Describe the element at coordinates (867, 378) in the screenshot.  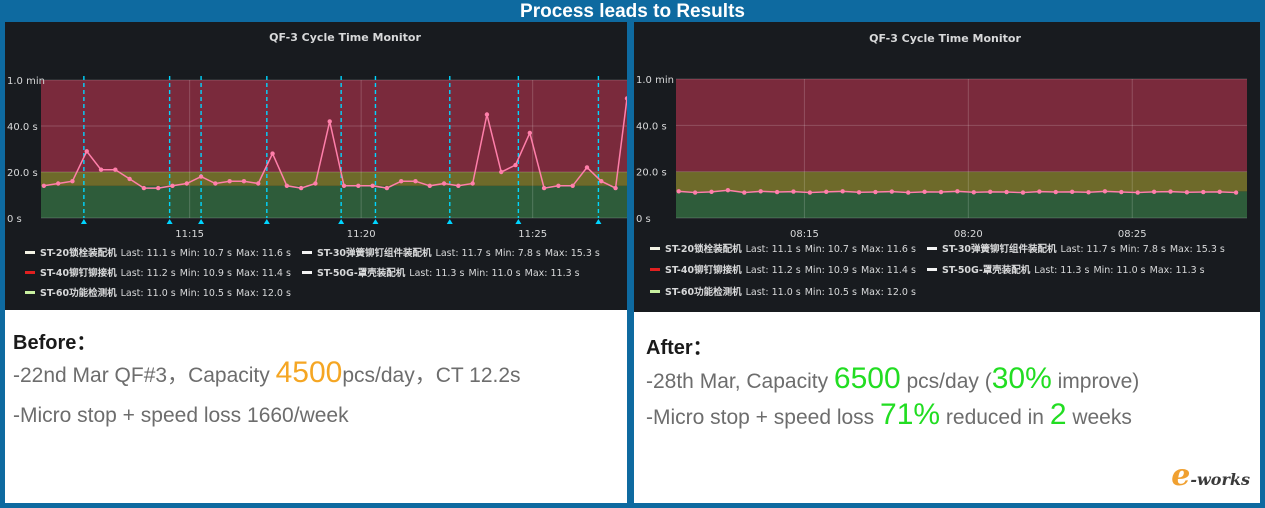
I see `after-capacity-value: 6500` at that location.